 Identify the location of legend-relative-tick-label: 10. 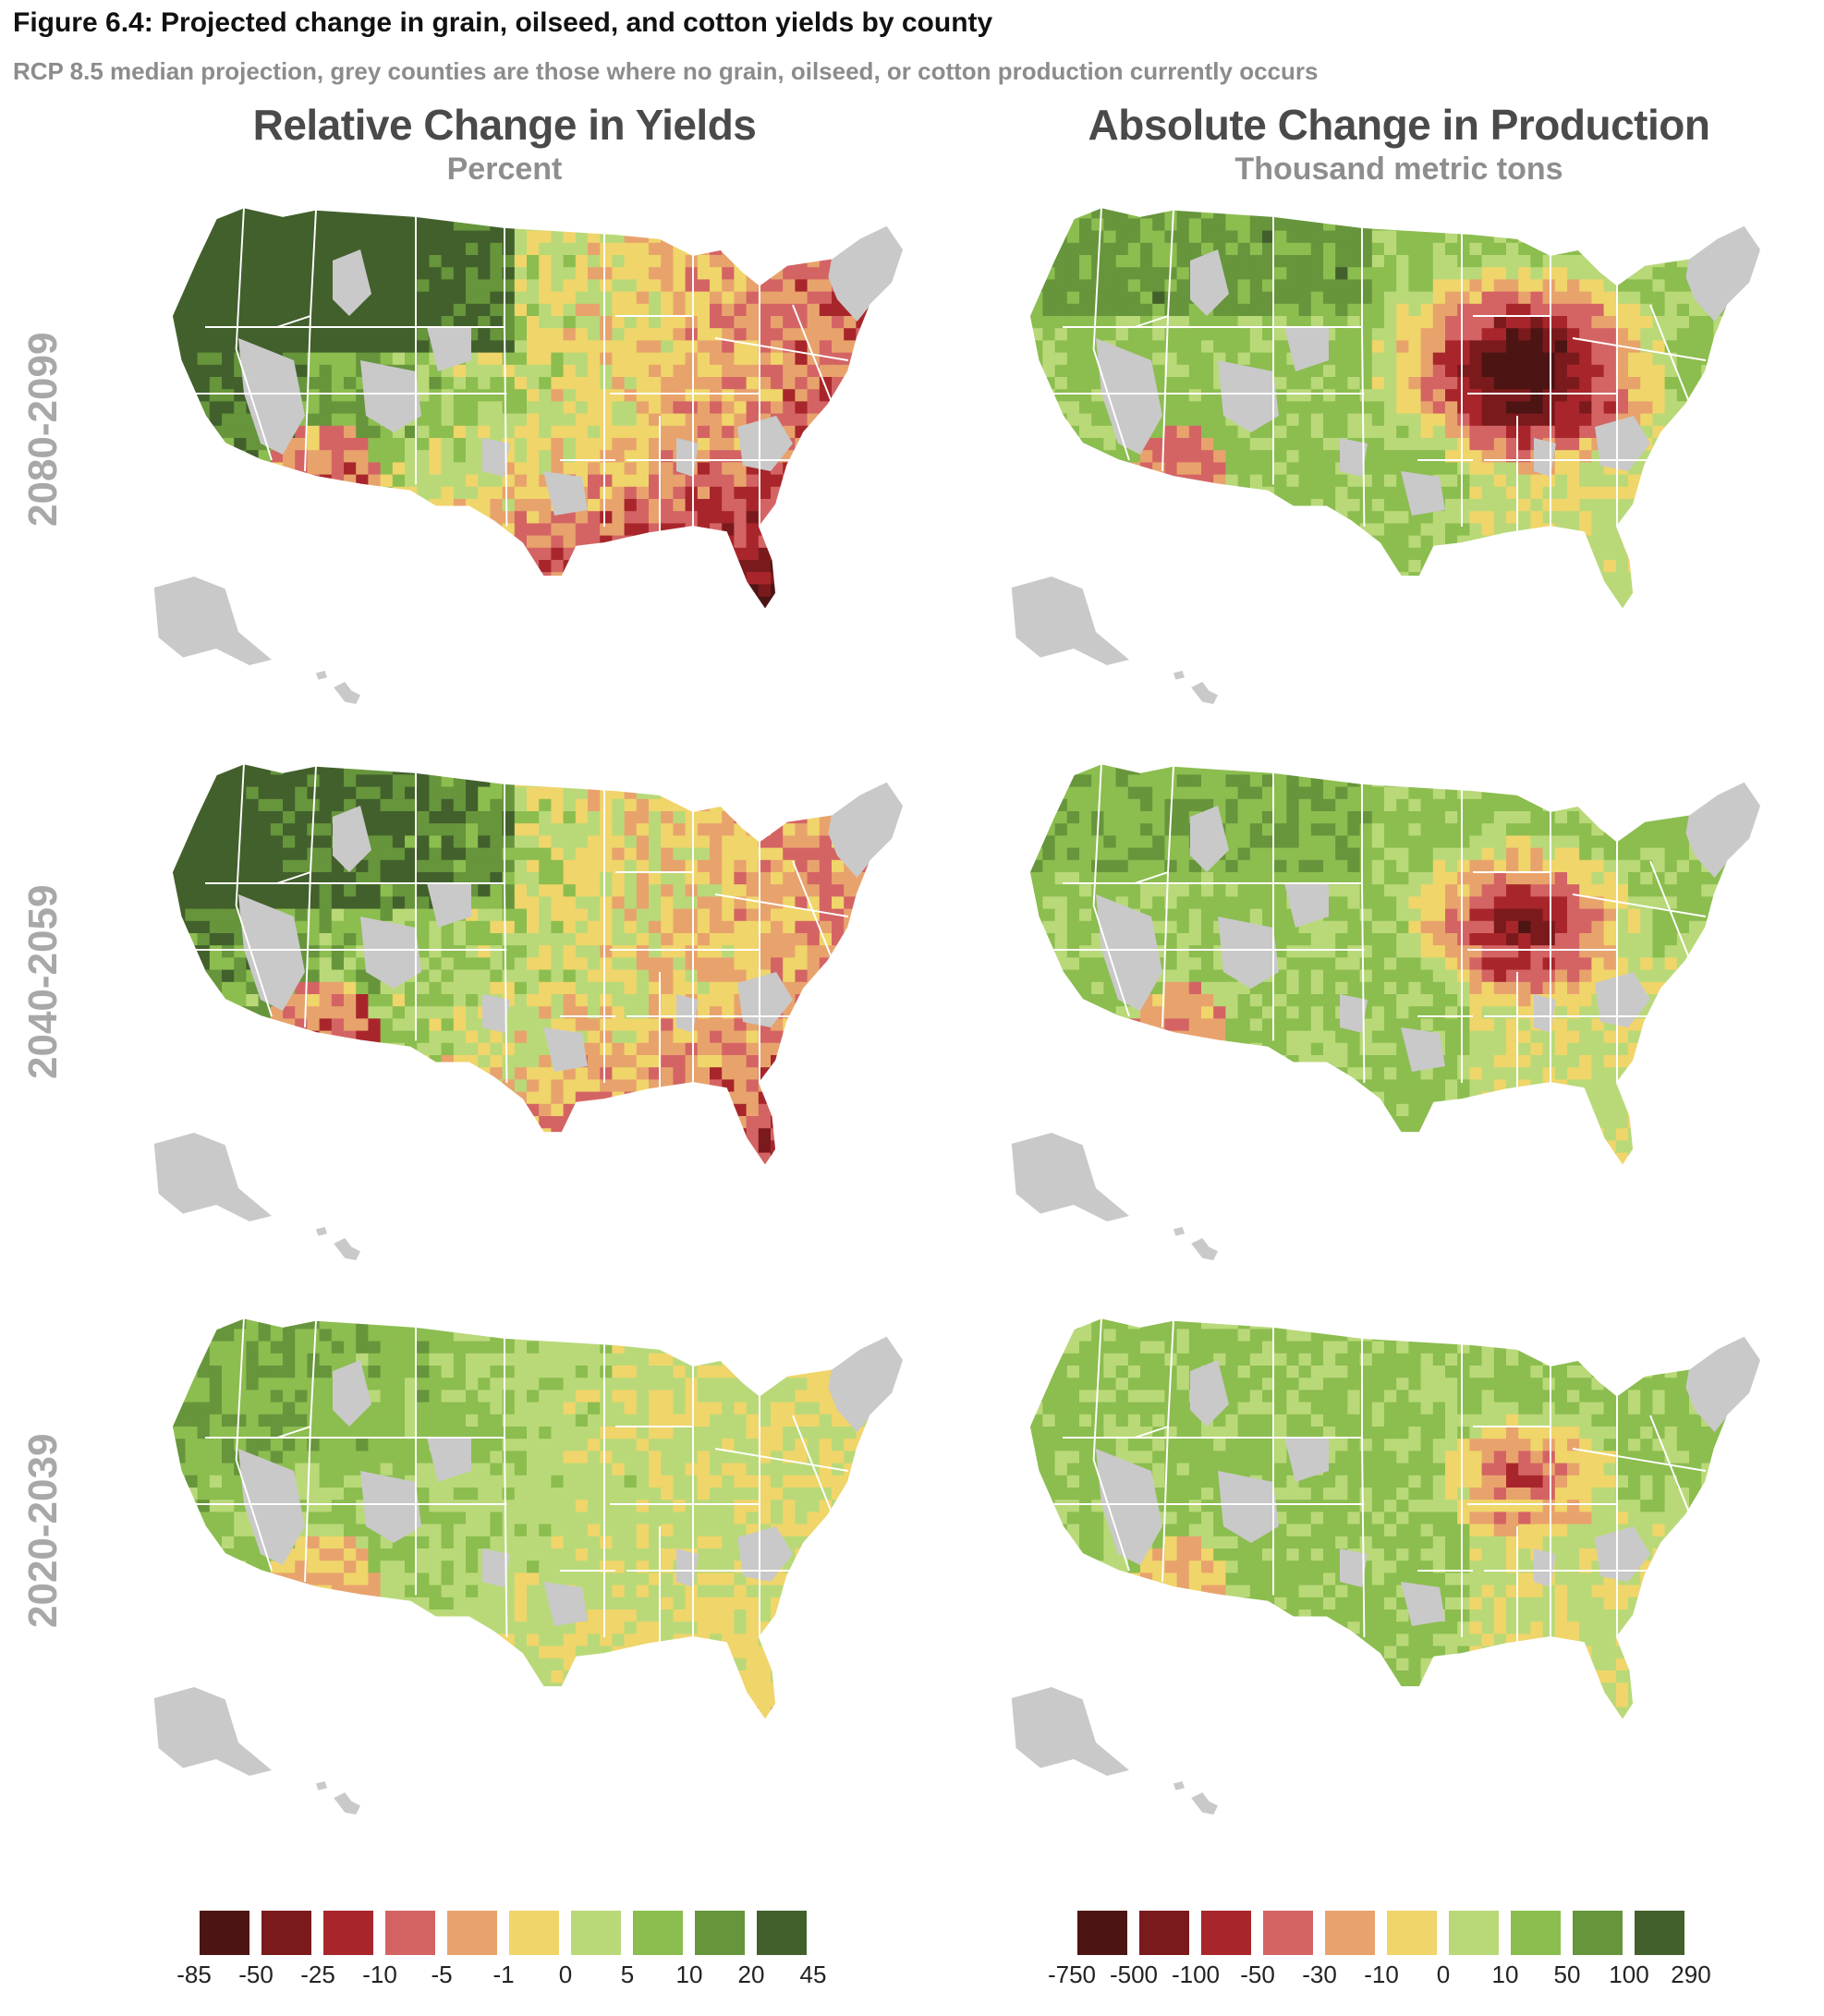
(689, 1974).